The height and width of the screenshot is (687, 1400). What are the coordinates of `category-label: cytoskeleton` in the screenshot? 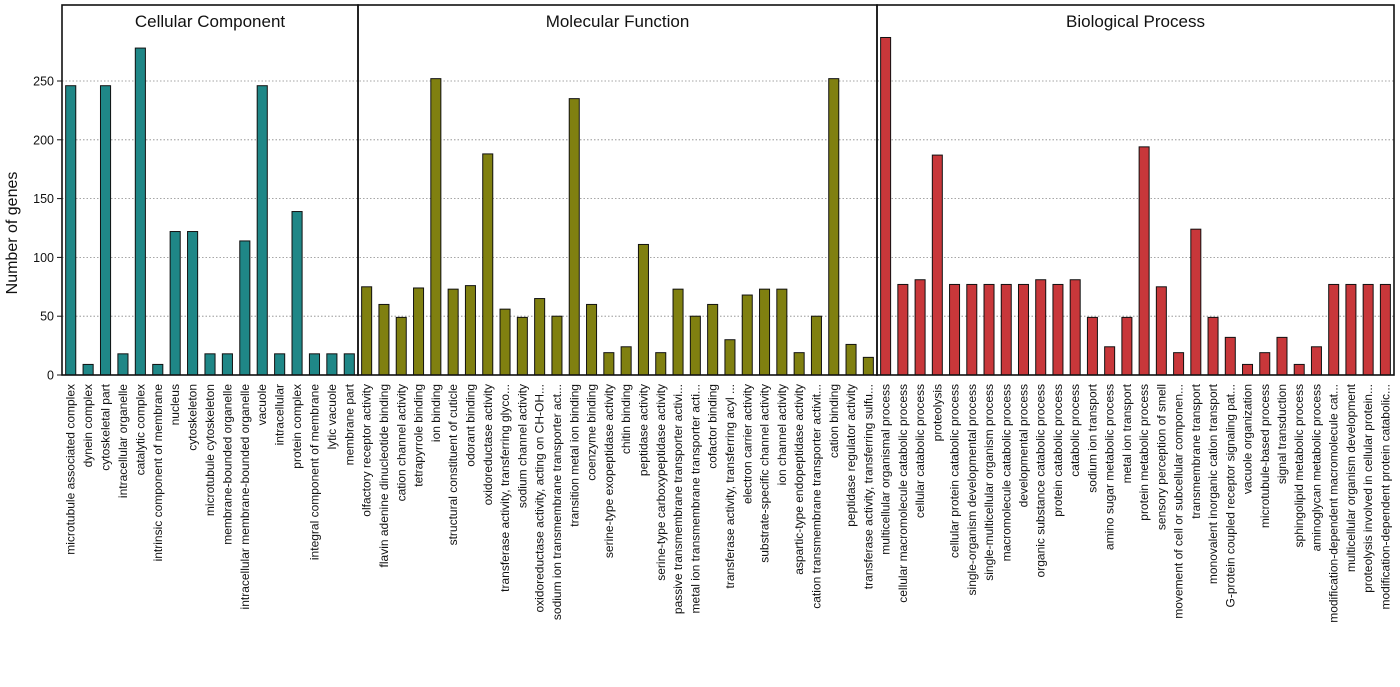 It's located at (193, 417).